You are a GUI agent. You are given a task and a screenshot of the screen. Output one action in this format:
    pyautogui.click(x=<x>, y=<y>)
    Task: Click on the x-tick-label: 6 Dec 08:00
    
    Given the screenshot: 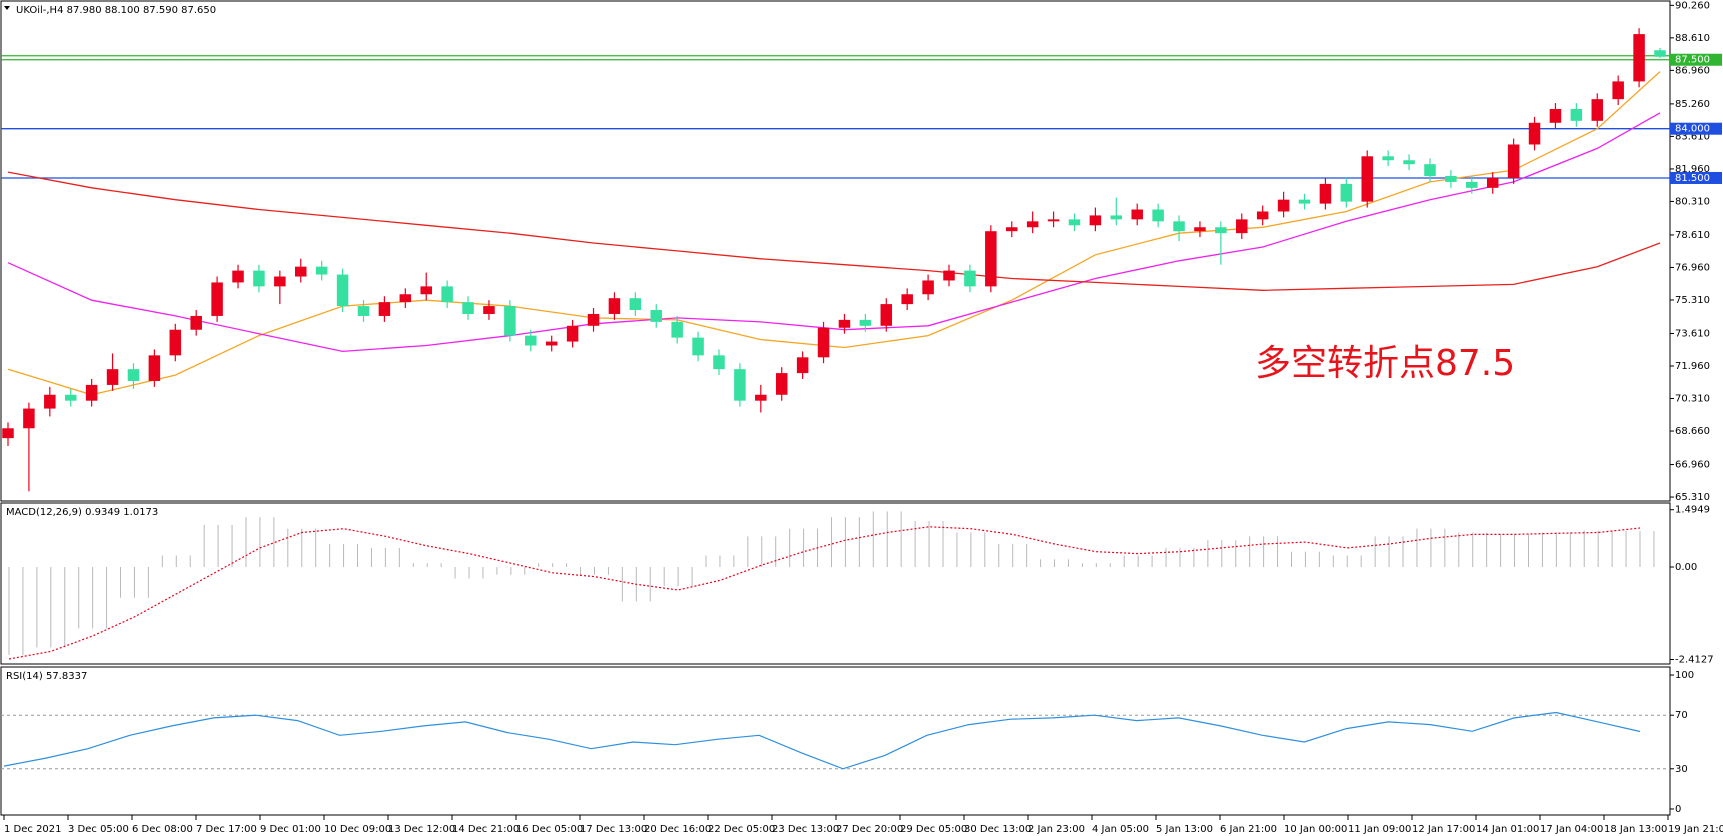 What is the action you would take?
    pyautogui.click(x=162, y=829)
    